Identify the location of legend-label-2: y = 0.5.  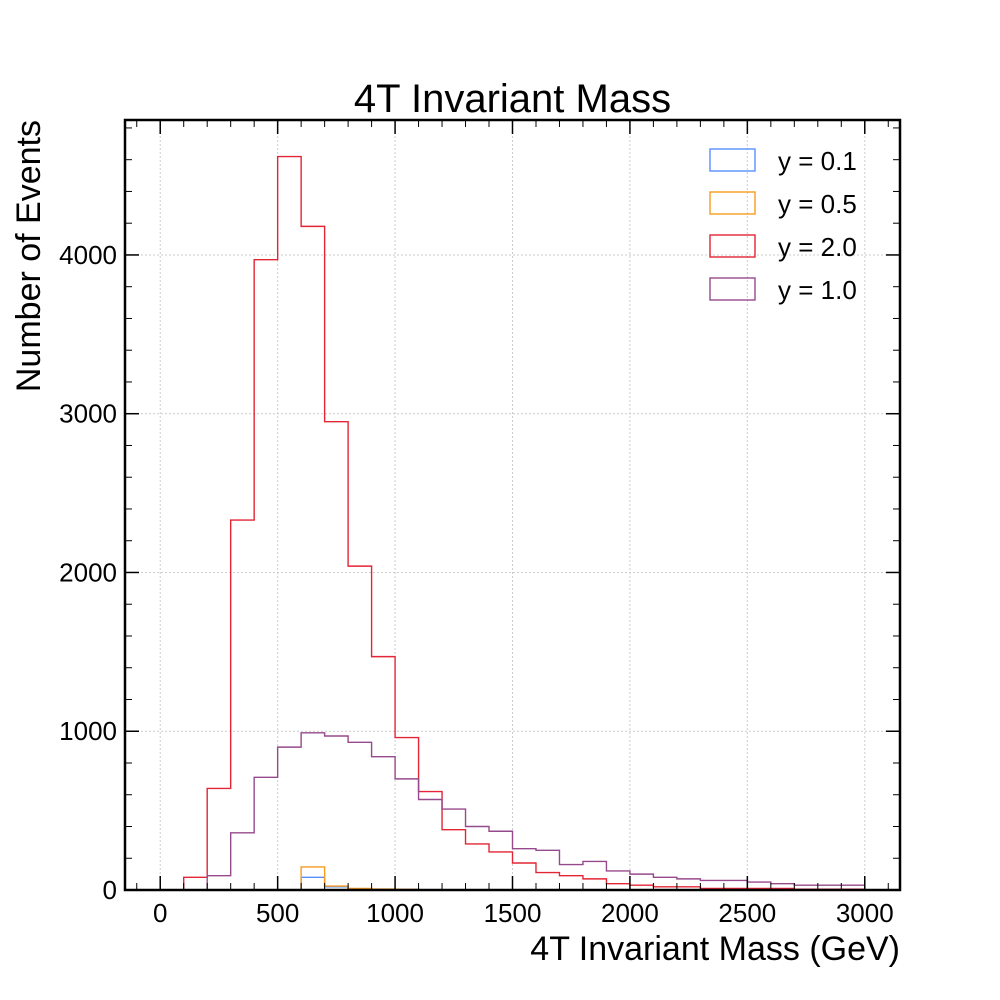
(817, 204).